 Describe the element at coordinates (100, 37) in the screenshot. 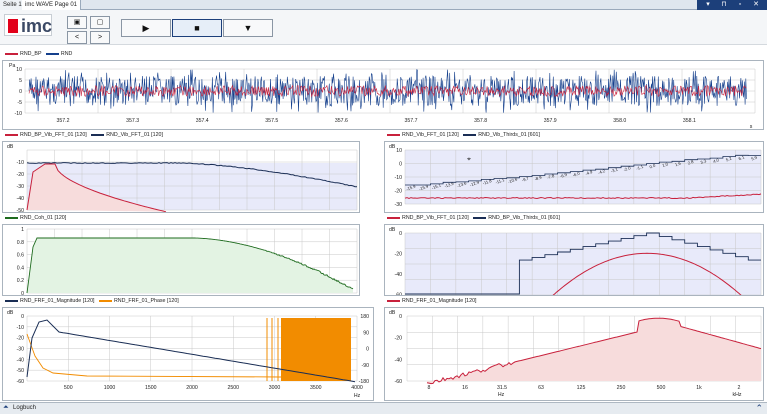

I see `forward-button: >` at that location.